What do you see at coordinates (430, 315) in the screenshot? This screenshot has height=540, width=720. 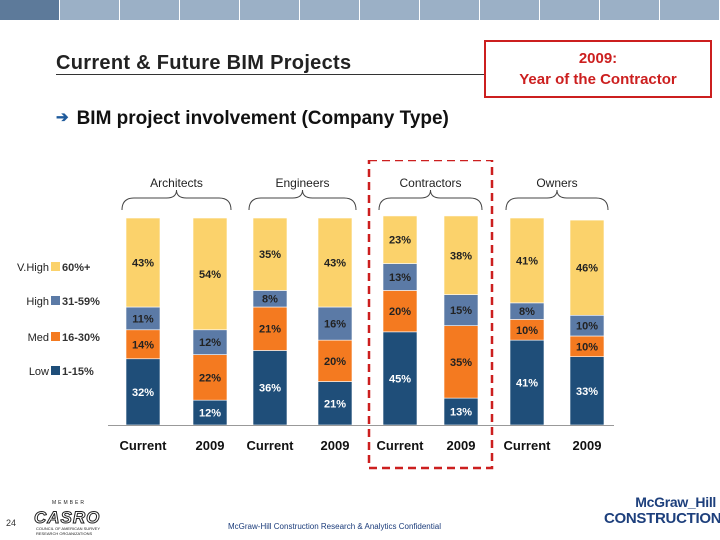 I see `highlight-dashed-box` at bounding box center [430, 315].